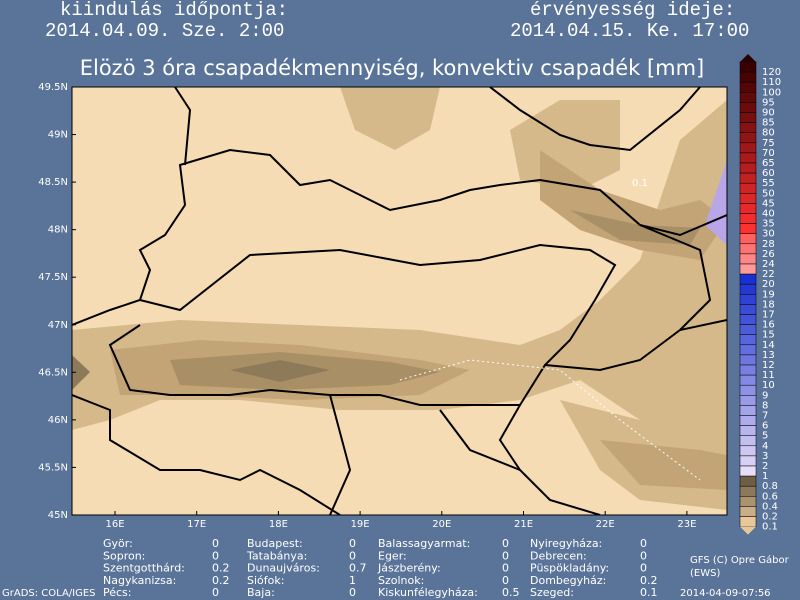 The height and width of the screenshot is (600, 800). What do you see at coordinates (283, 568) in the screenshot?
I see `station-name: Dunaujváros:` at bounding box center [283, 568].